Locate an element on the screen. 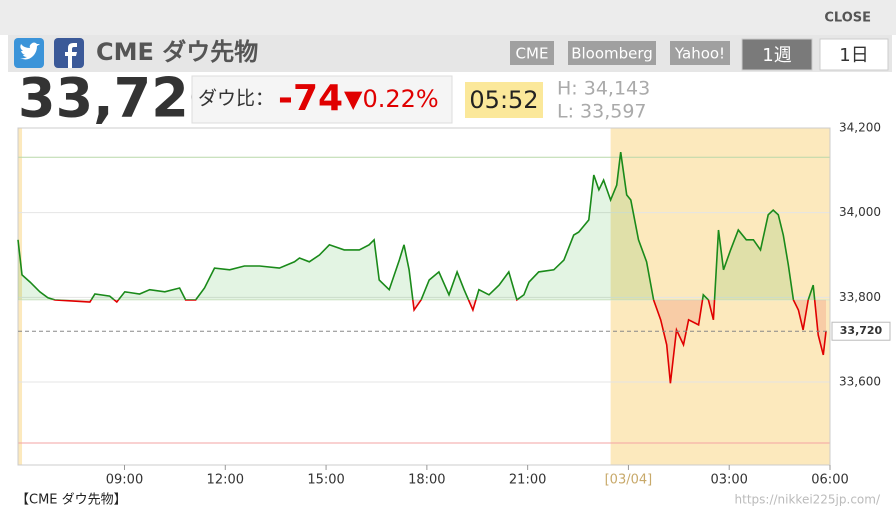 Image resolution: width=896 pixels, height=514 pixels. time: 05:52 is located at coordinates (503, 100).